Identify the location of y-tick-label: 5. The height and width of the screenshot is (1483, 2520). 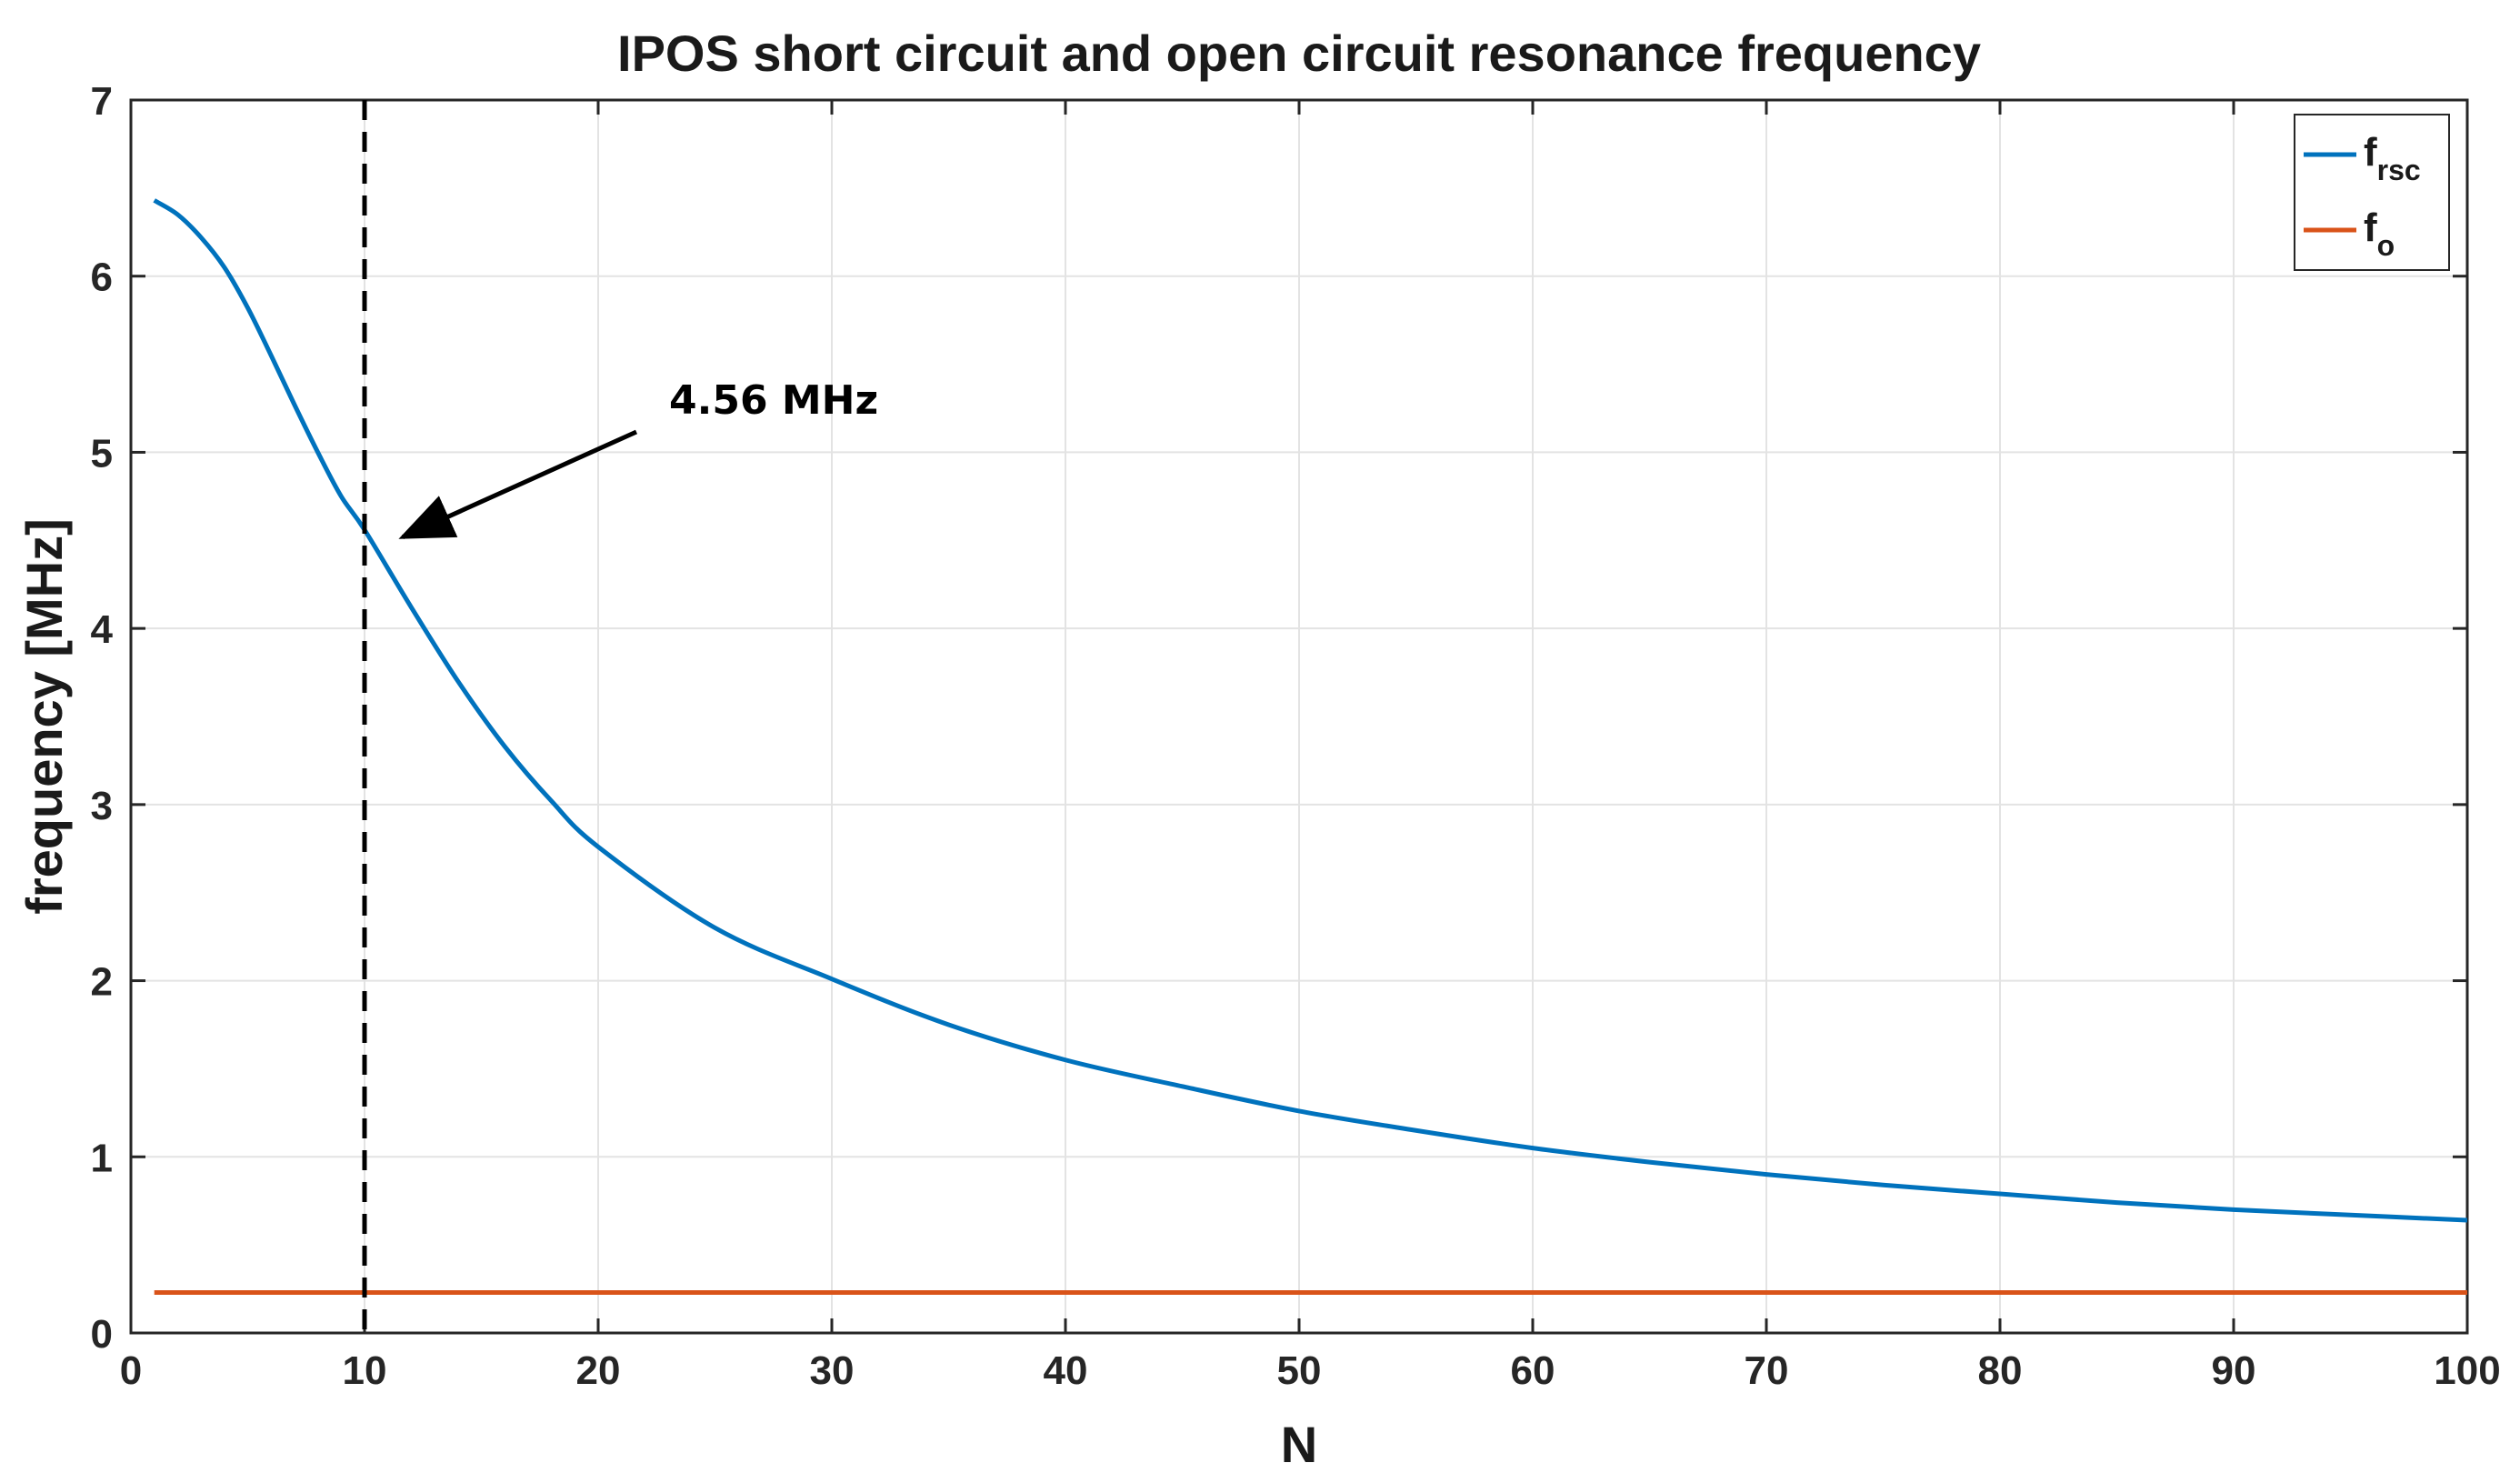
(102, 453).